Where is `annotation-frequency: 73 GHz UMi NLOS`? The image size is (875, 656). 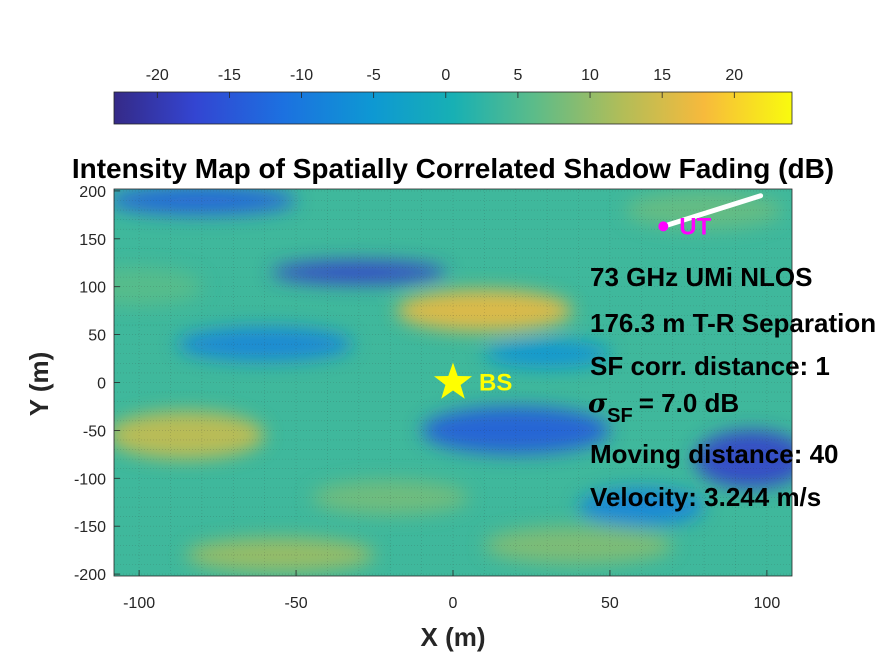
annotation-frequency: 73 GHz UMi NLOS is located at coordinates (701, 277).